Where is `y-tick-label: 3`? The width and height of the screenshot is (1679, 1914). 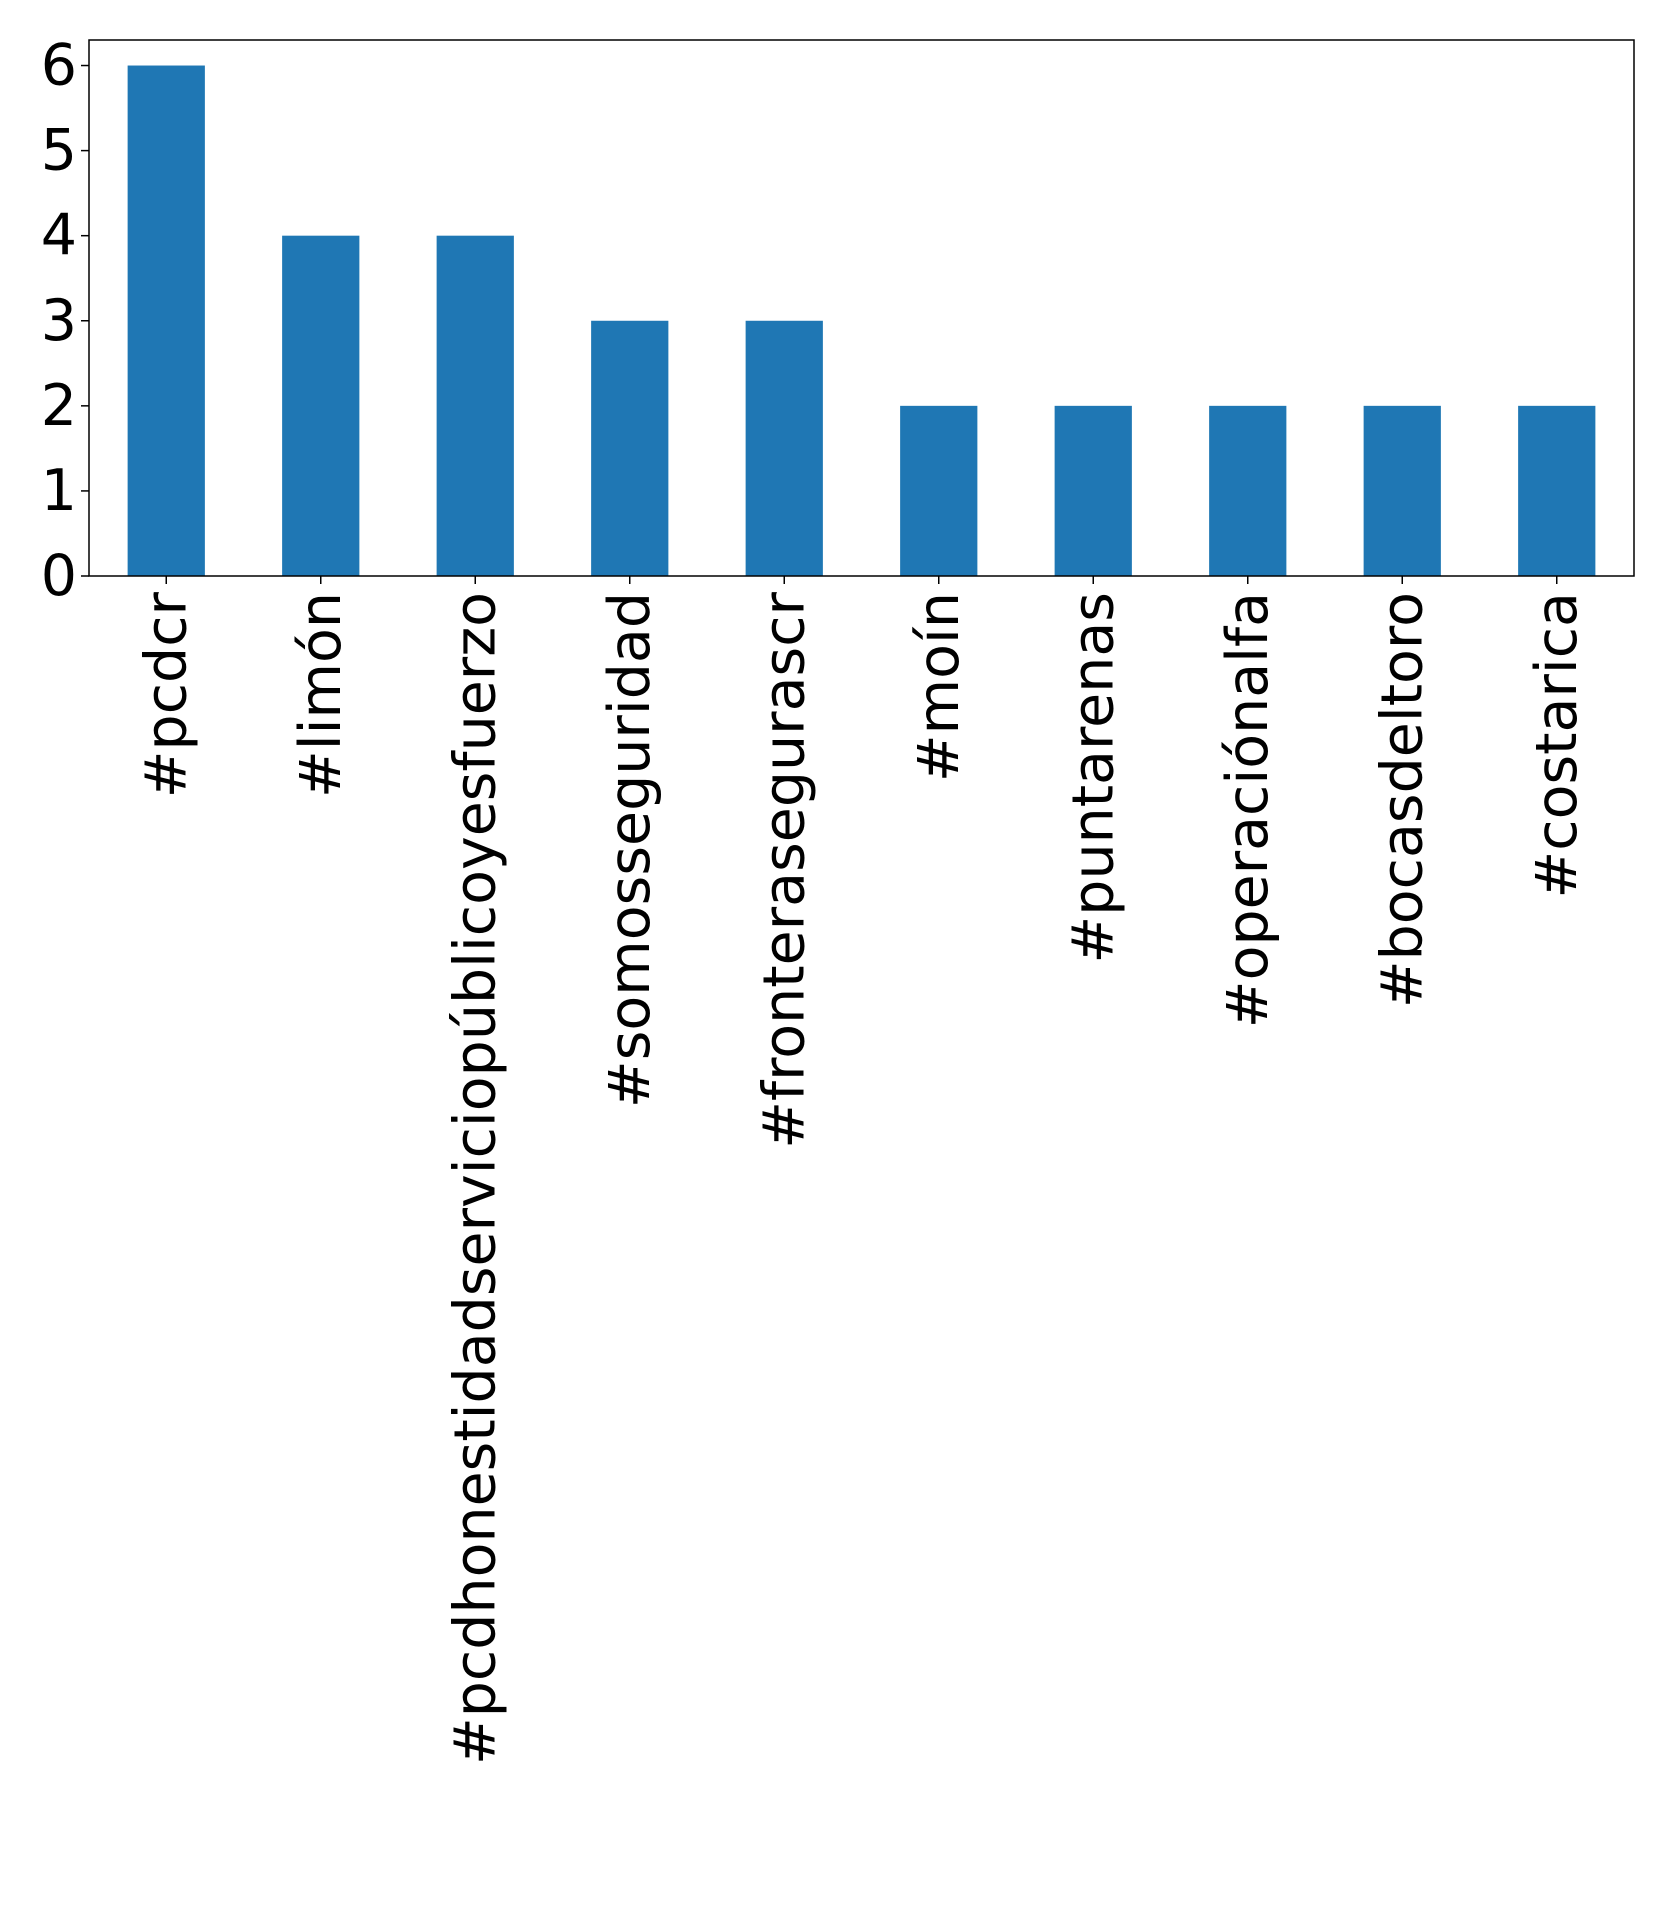 y-tick-label: 3 is located at coordinates (59, 321).